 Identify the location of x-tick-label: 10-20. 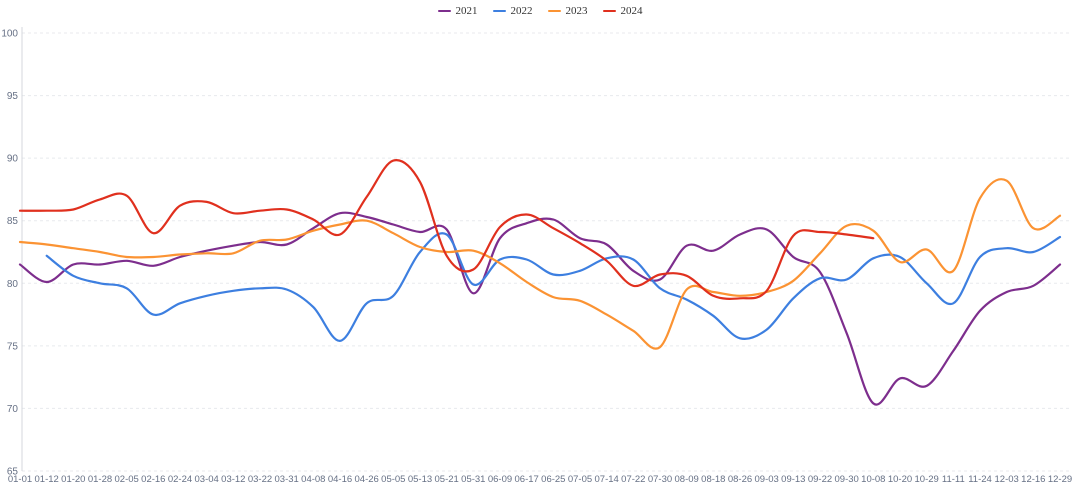
(900, 479).